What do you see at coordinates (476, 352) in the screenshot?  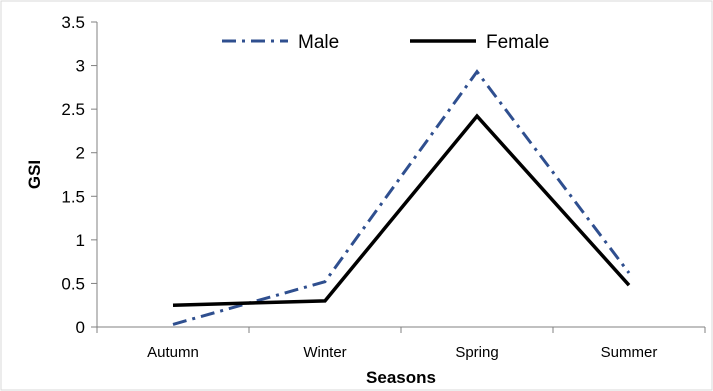 I see `x-tick-label: Spring` at bounding box center [476, 352].